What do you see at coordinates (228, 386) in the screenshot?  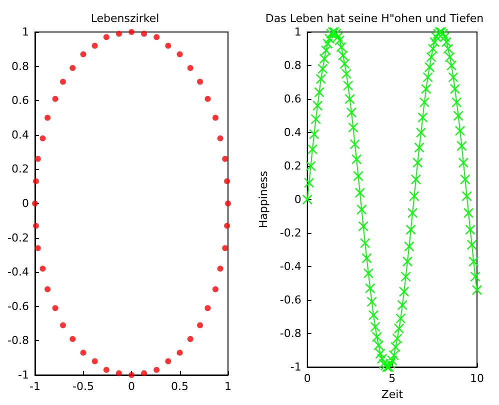 I see `x-tick-label: 1` at bounding box center [228, 386].